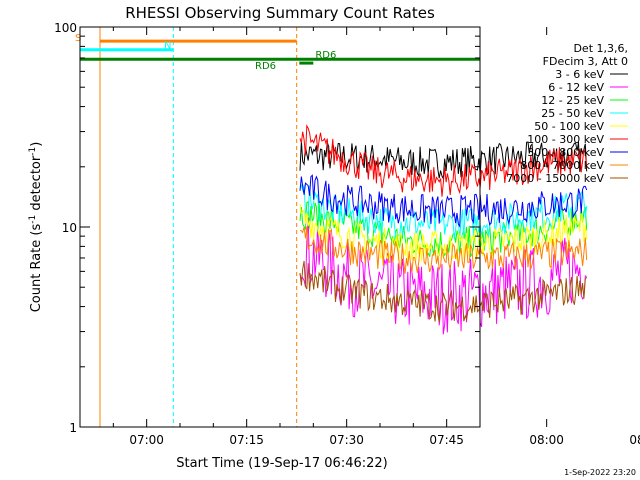 This screenshot has height=480, width=640. What do you see at coordinates (281, 463) in the screenshot?
I see `x-axis-label: Start Time (19-Sep-17 06:46:22)` at bounding box center [281, 463].